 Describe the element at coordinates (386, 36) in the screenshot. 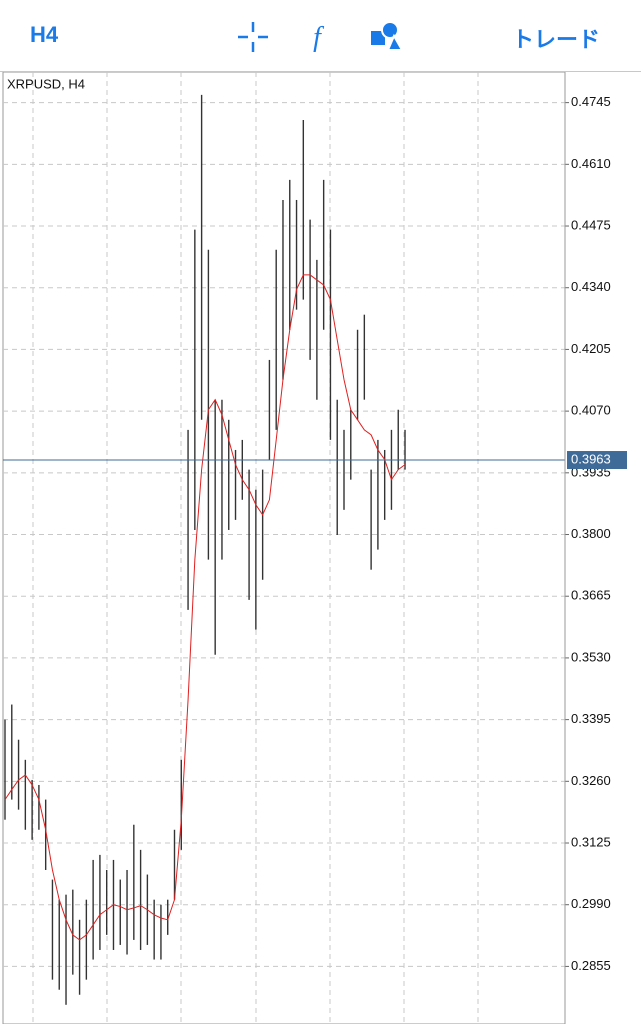

I see `objects-icon` at that location.